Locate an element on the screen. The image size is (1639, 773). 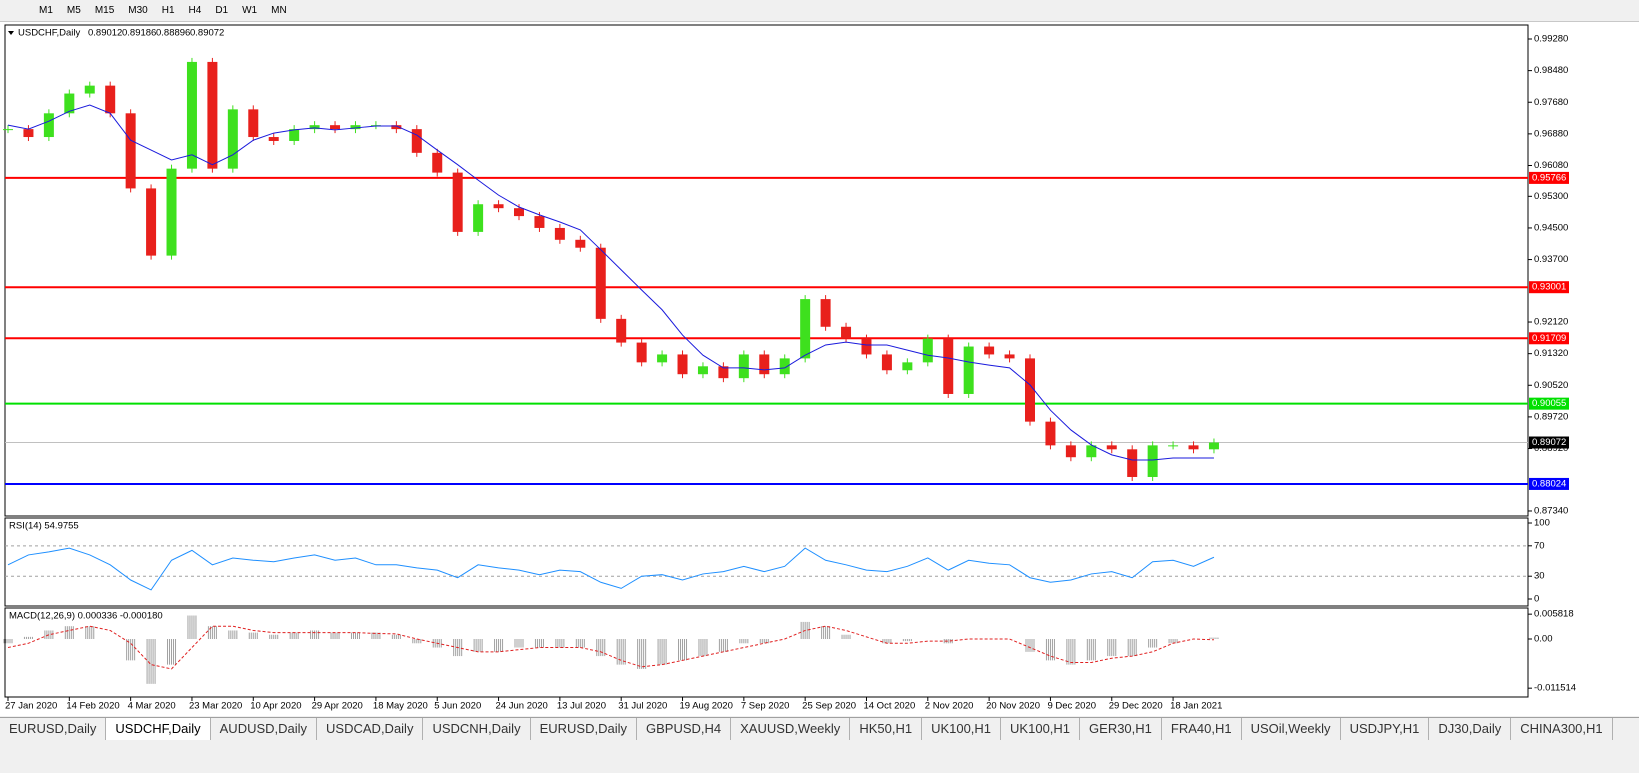
y-tick-label: 0.95300 is located at coordinates (1551, 196).